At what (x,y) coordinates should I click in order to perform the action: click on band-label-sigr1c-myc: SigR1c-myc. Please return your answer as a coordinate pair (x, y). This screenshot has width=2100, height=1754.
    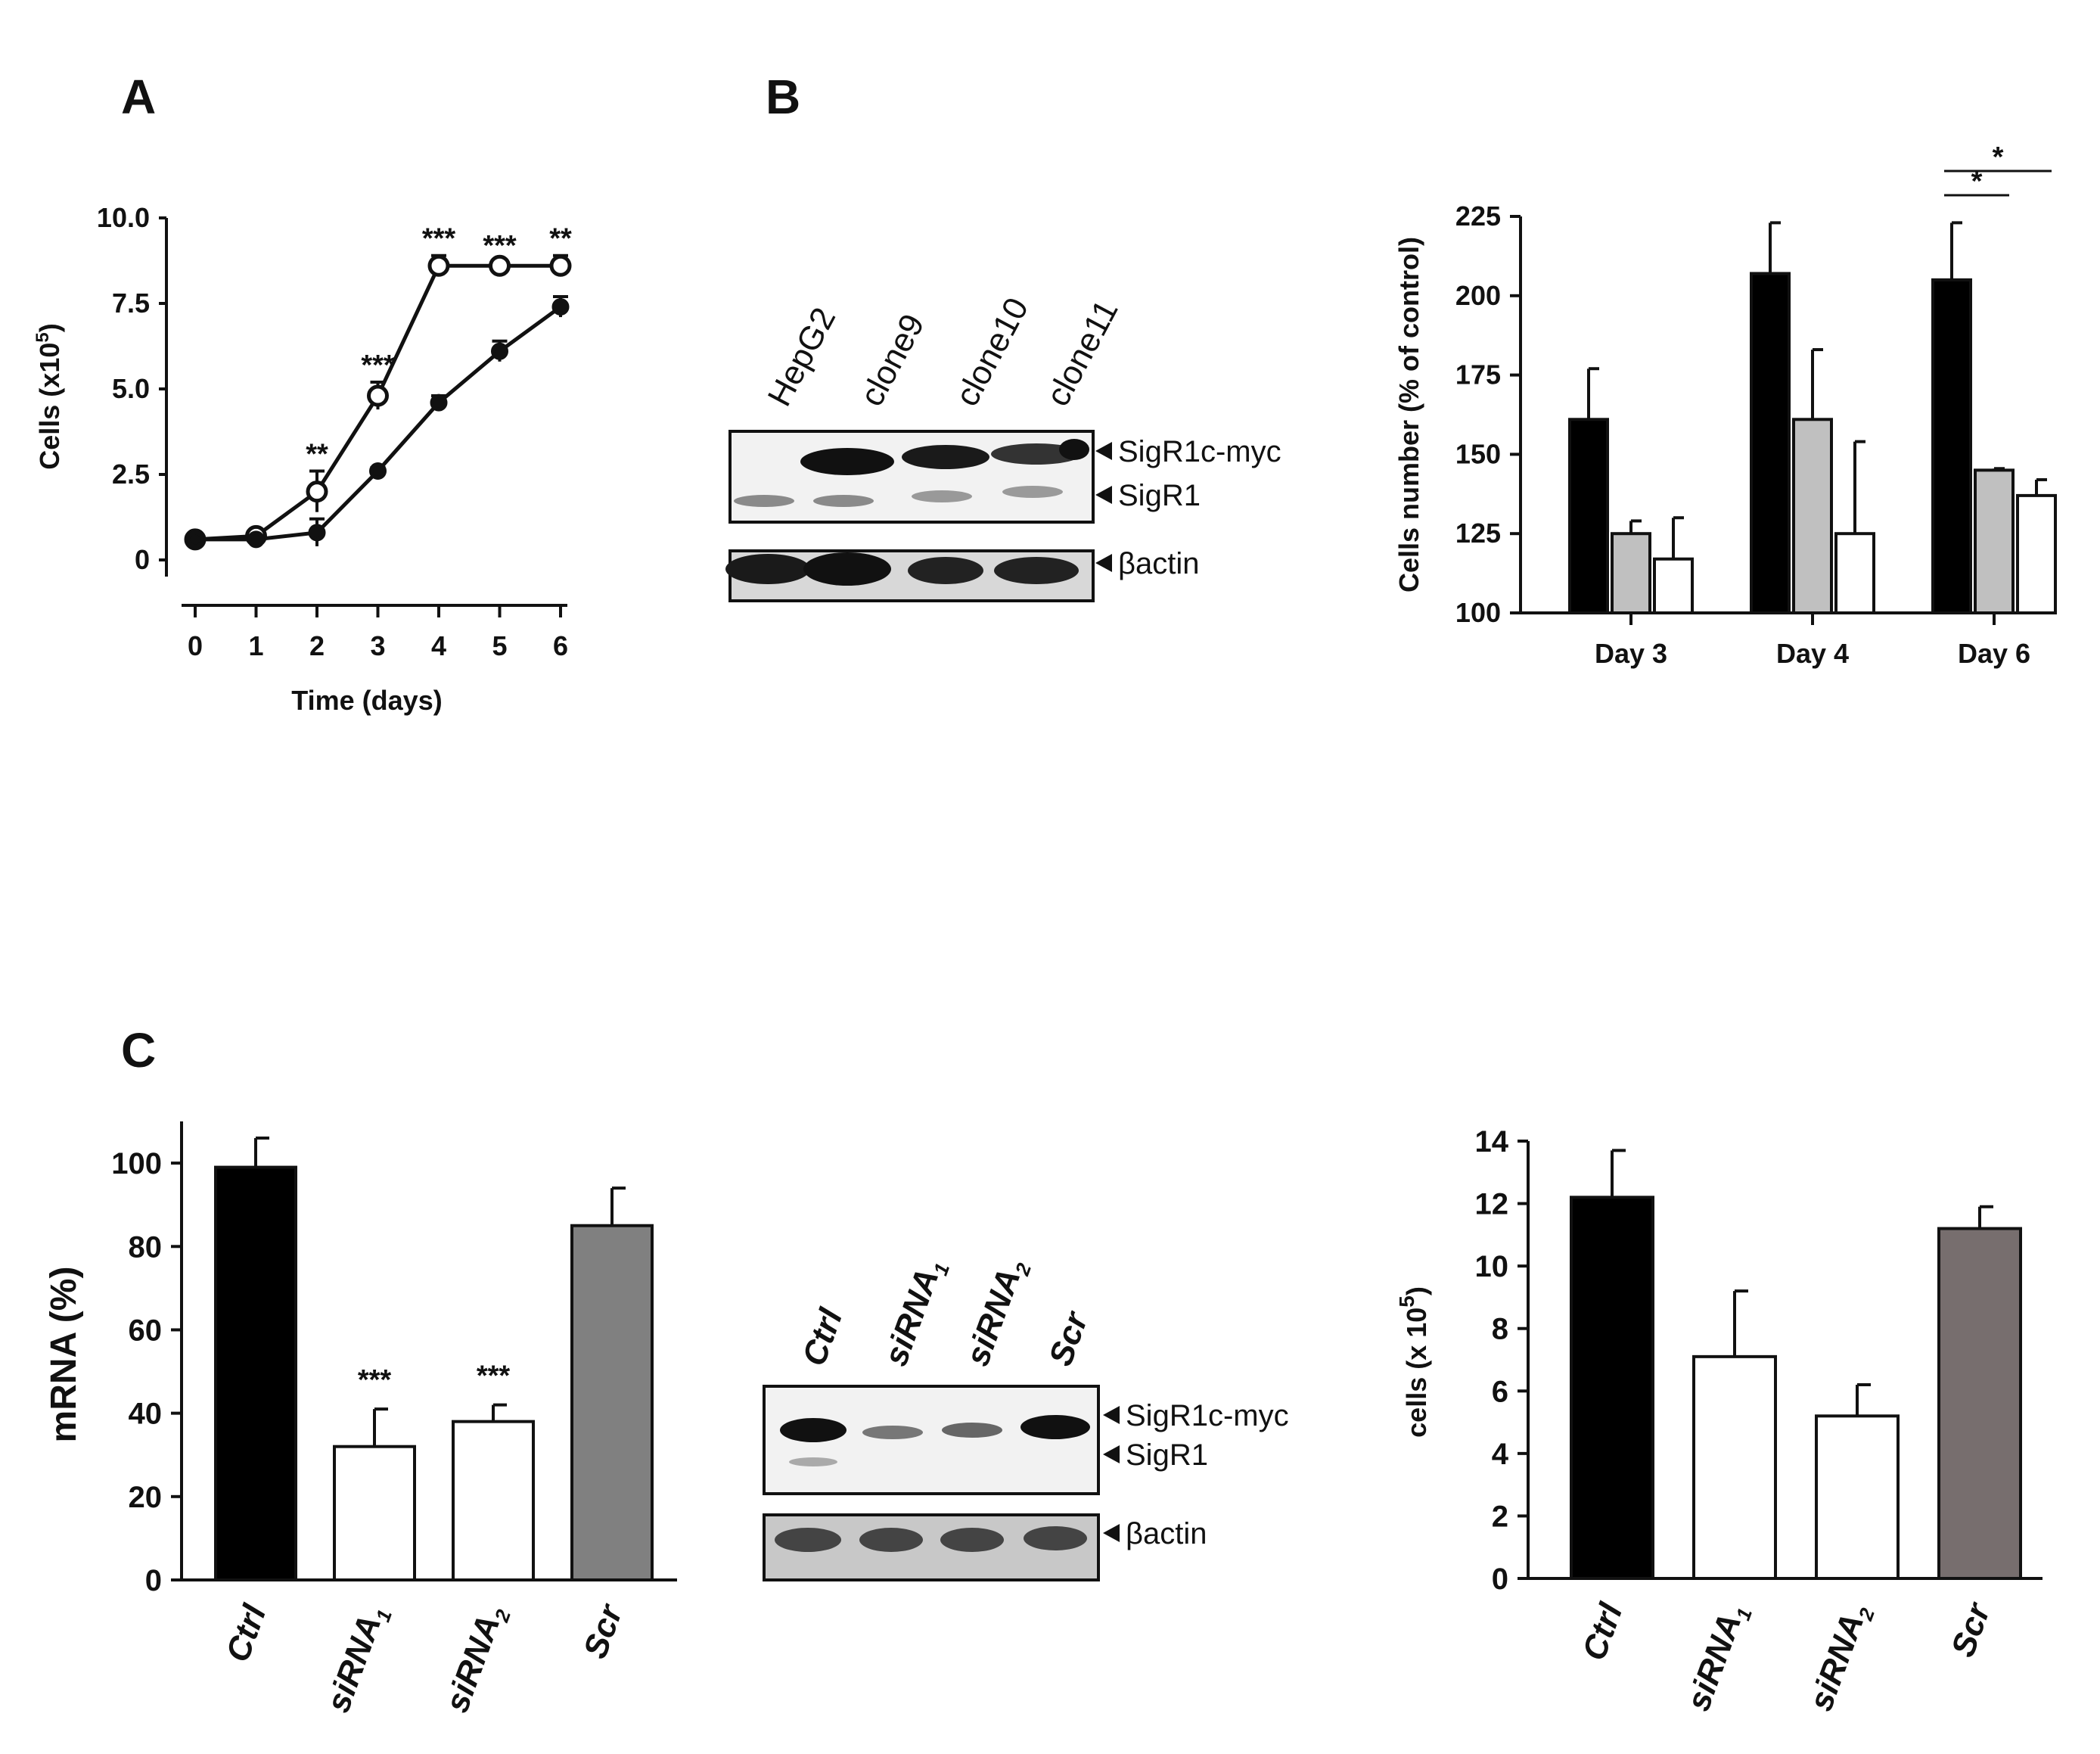
    Looking at the image, I should click on (1207, 1415).